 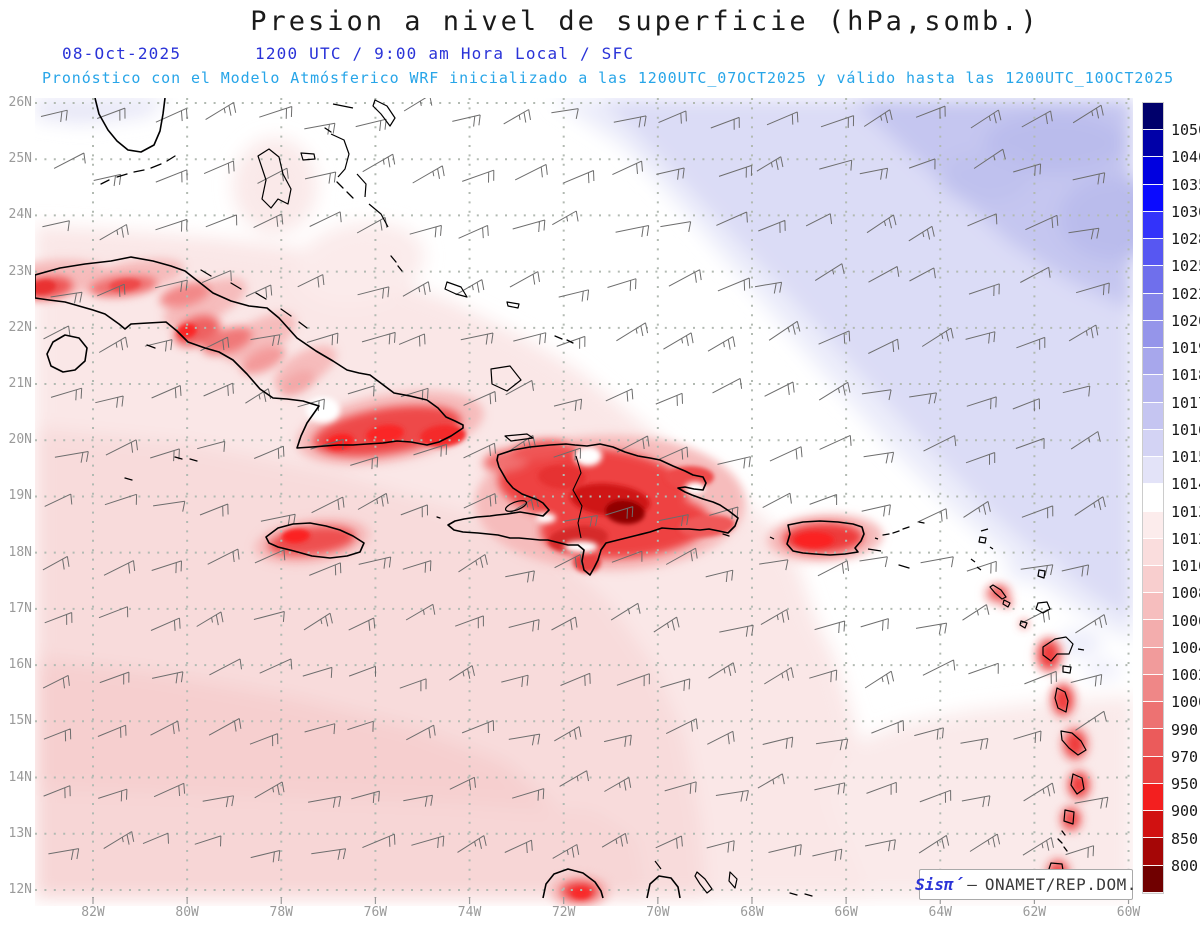 What do you see at coordinates (1185, 511) in the screenshot?
I see `colorbar-label-1013: 1013` at bounding box center [1185, 511].